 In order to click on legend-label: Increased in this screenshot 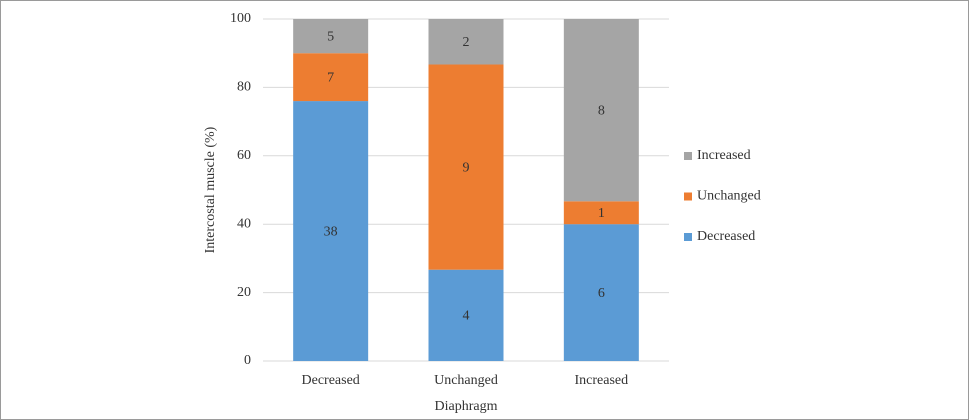, I will do `click(724, 155)`.